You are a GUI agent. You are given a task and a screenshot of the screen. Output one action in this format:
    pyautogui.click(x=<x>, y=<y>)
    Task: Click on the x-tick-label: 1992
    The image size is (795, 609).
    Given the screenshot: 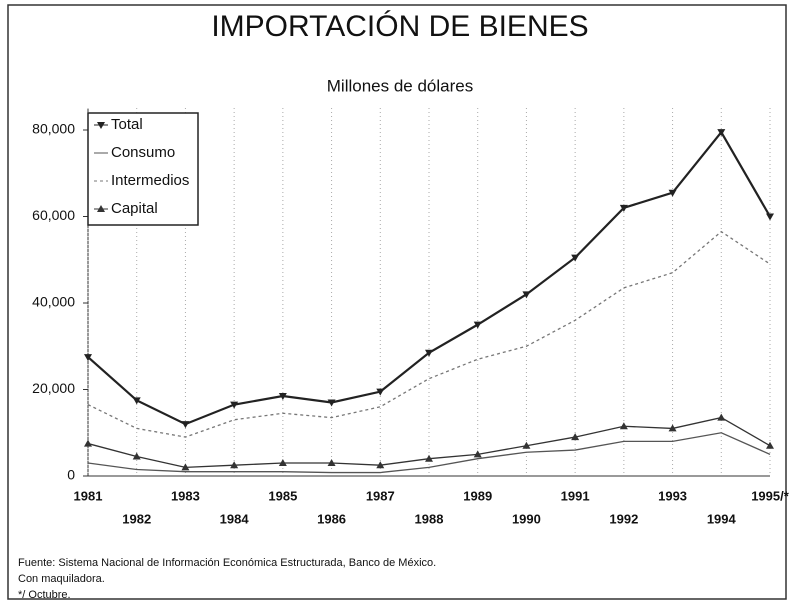 What is the action you would take?
    pyautogui.click(x=623, y=518)
    